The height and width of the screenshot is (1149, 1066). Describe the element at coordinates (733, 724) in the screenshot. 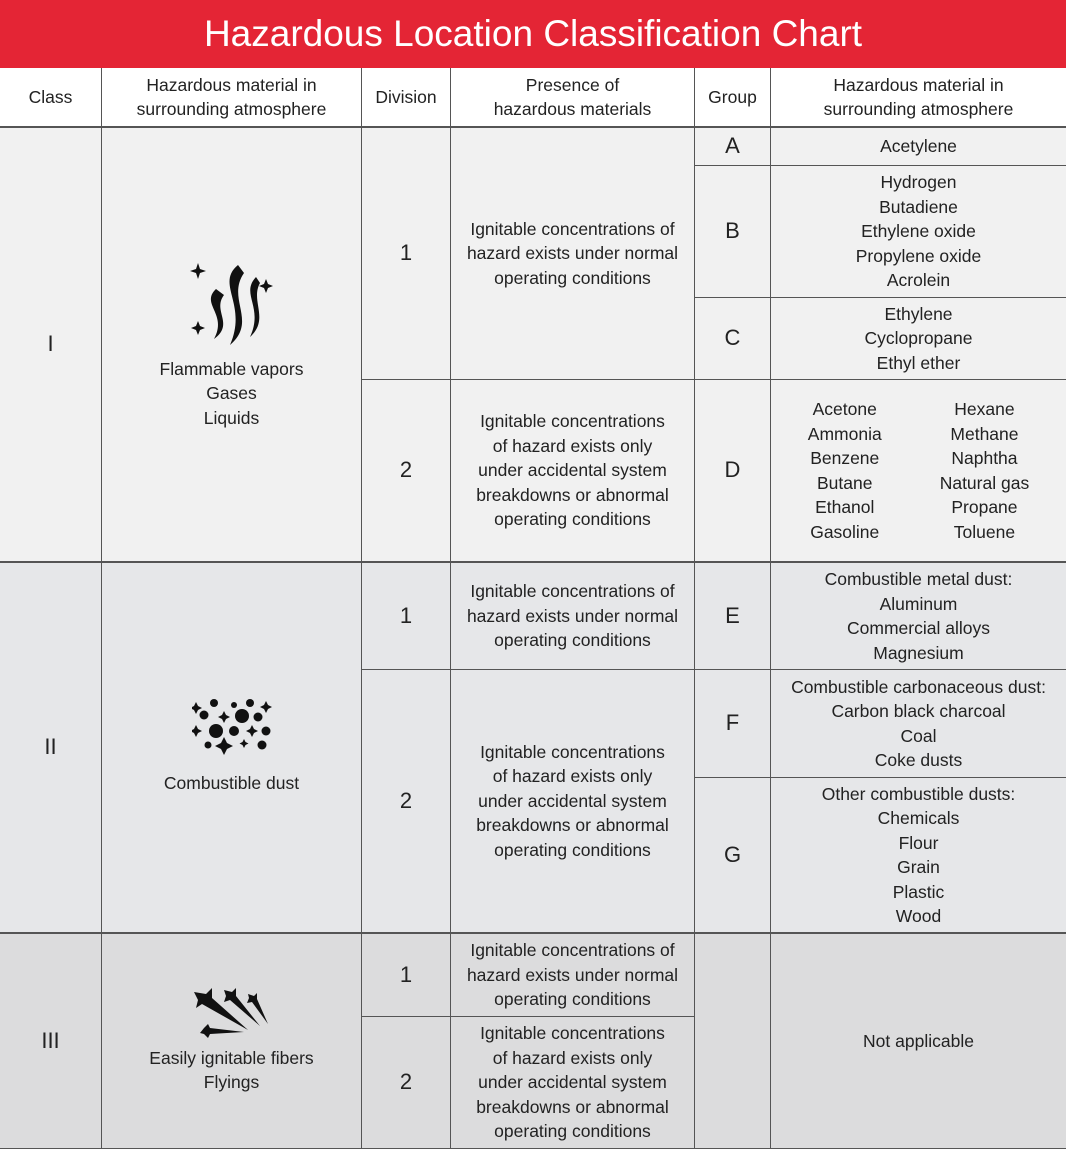

I see `group-f: F` at that location.